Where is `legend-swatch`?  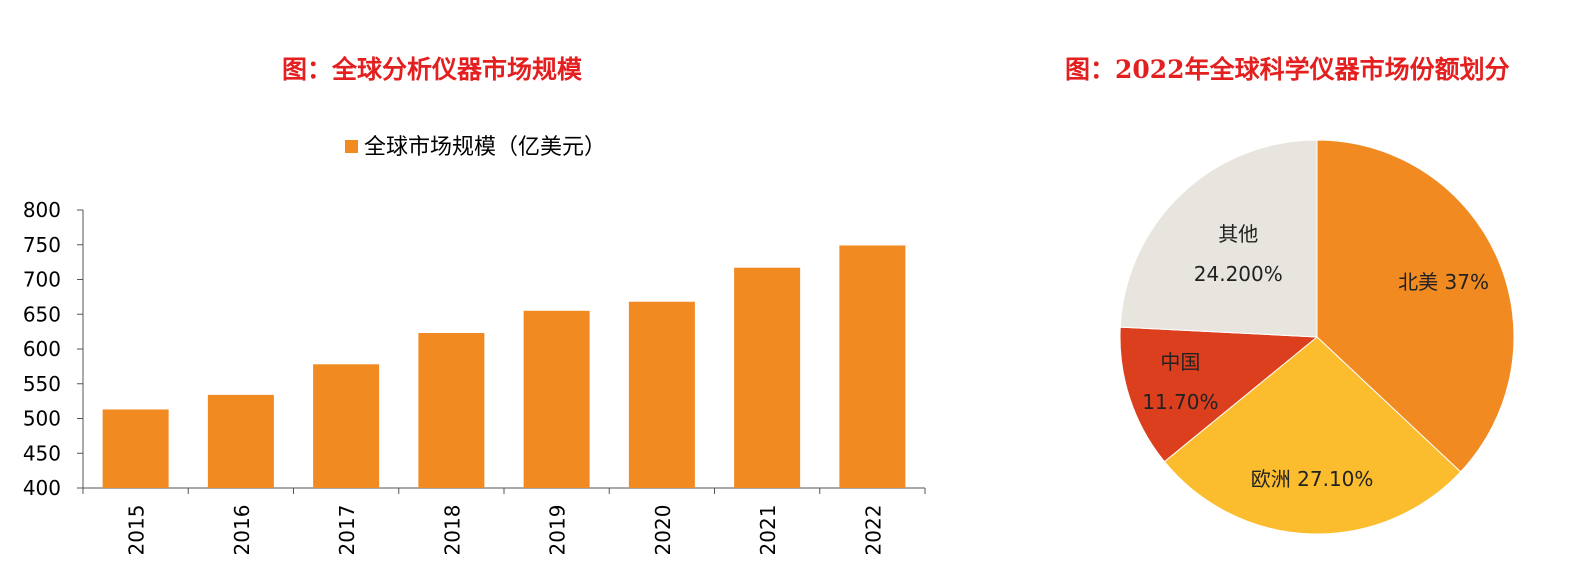 legend-swatch is located at coordinates (351, 146).